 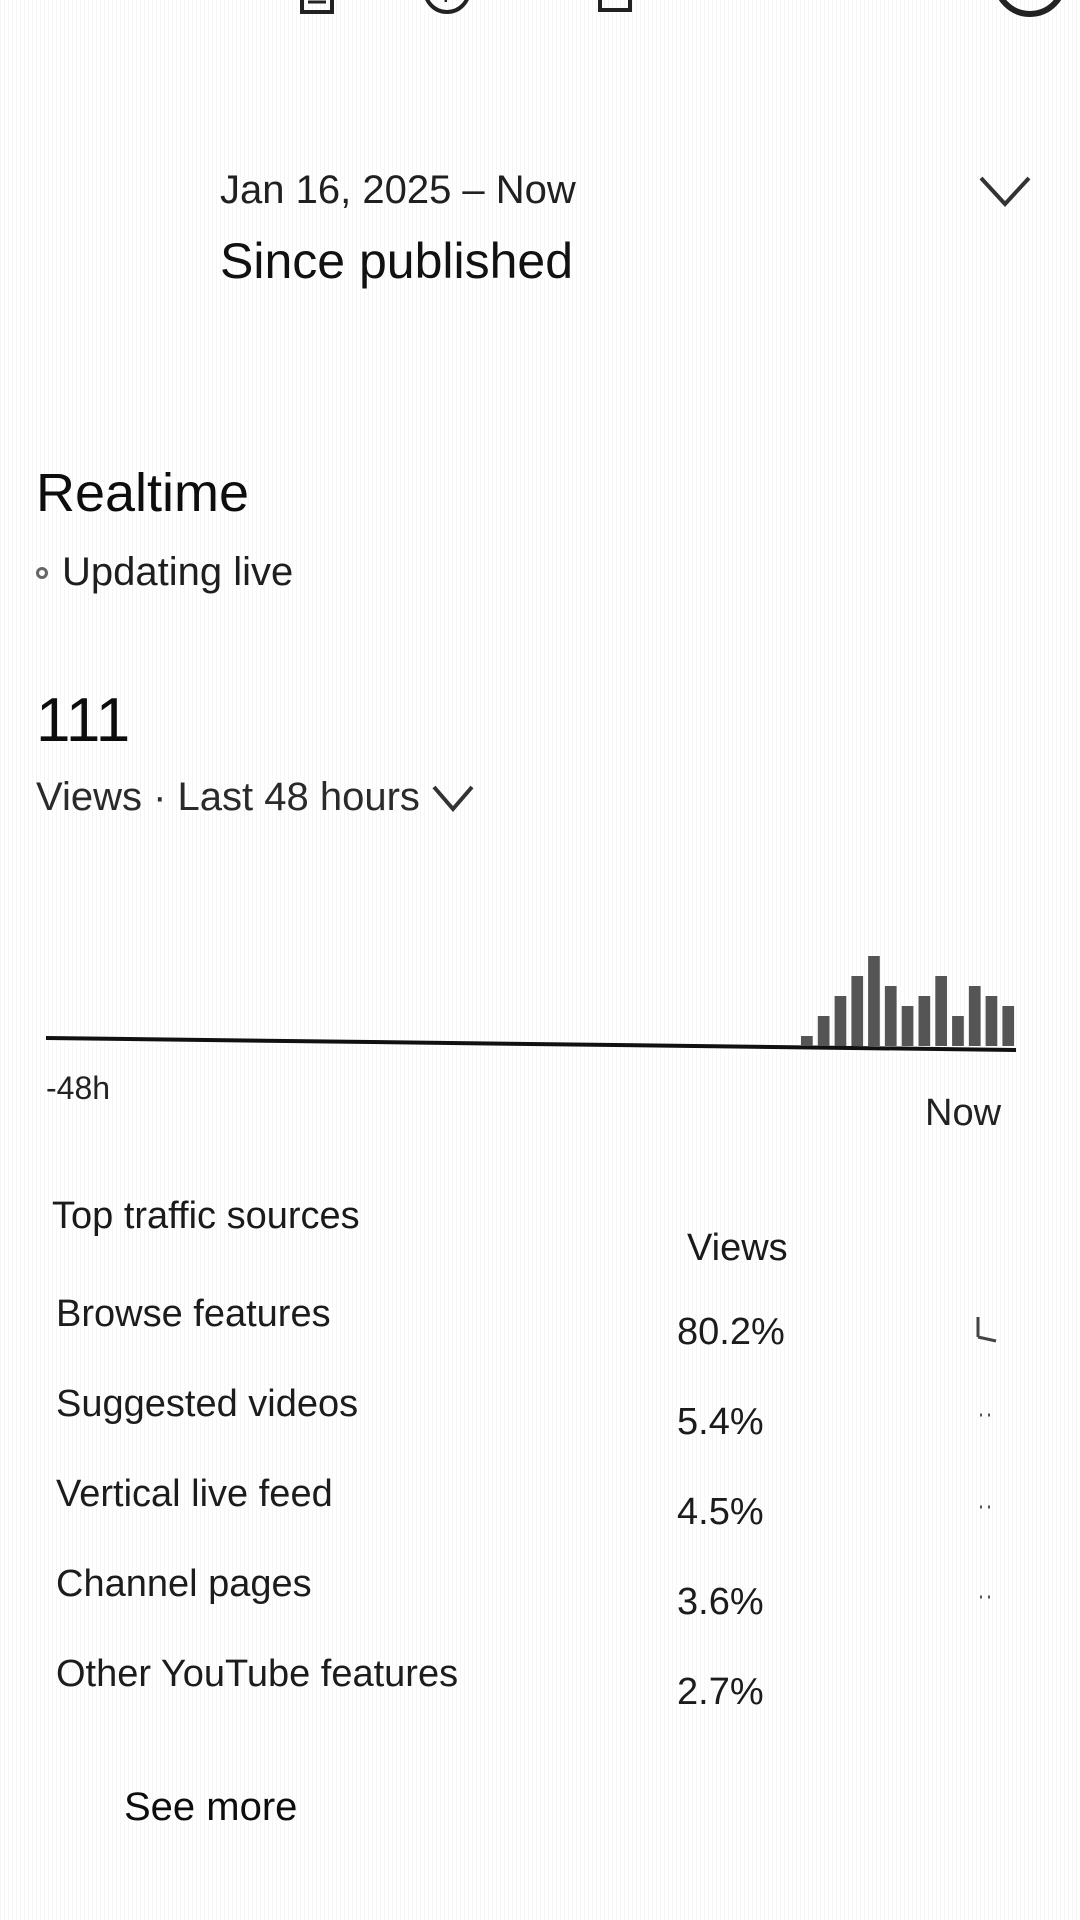 I want to click on views-period-selector: Views · Last 48 hours, so click(x=256, y=797).